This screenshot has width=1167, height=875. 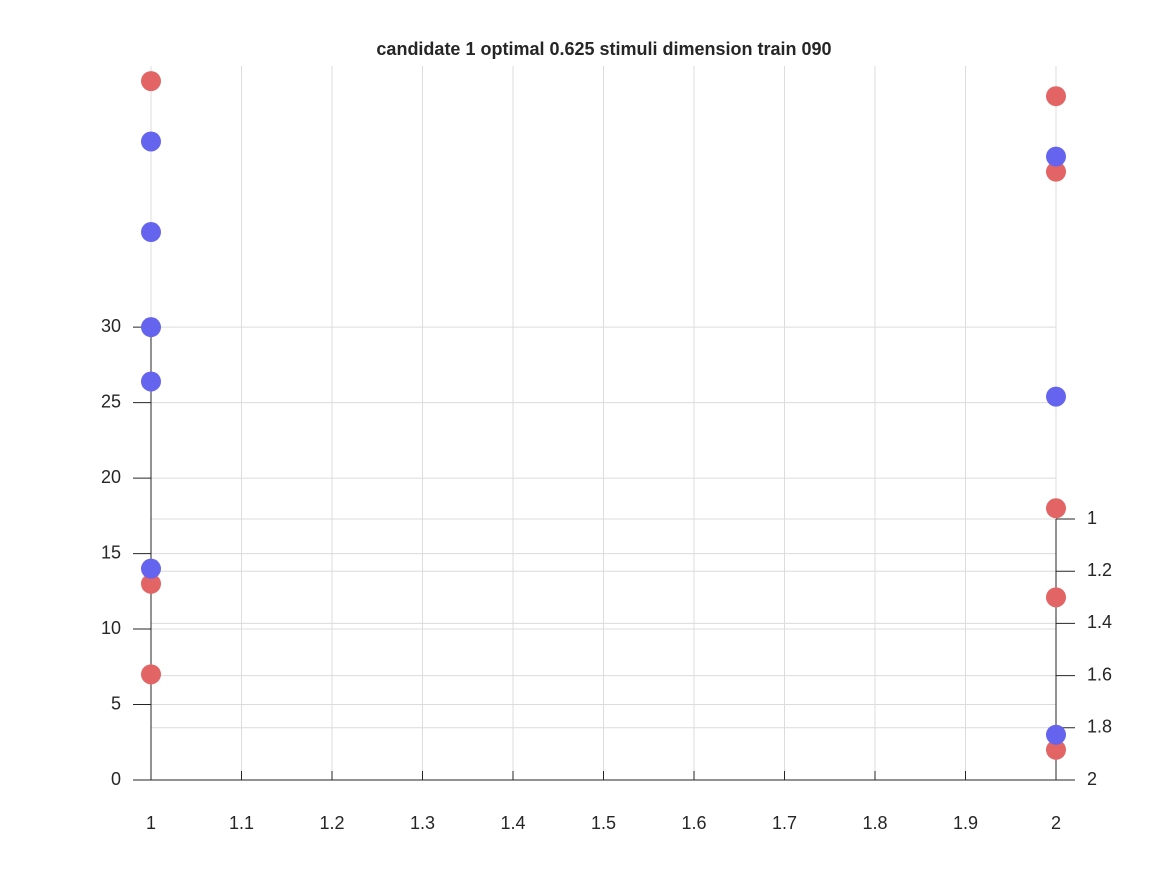 I want to click on y2-tick-label: 1.8, so click(x=1099, y=727).